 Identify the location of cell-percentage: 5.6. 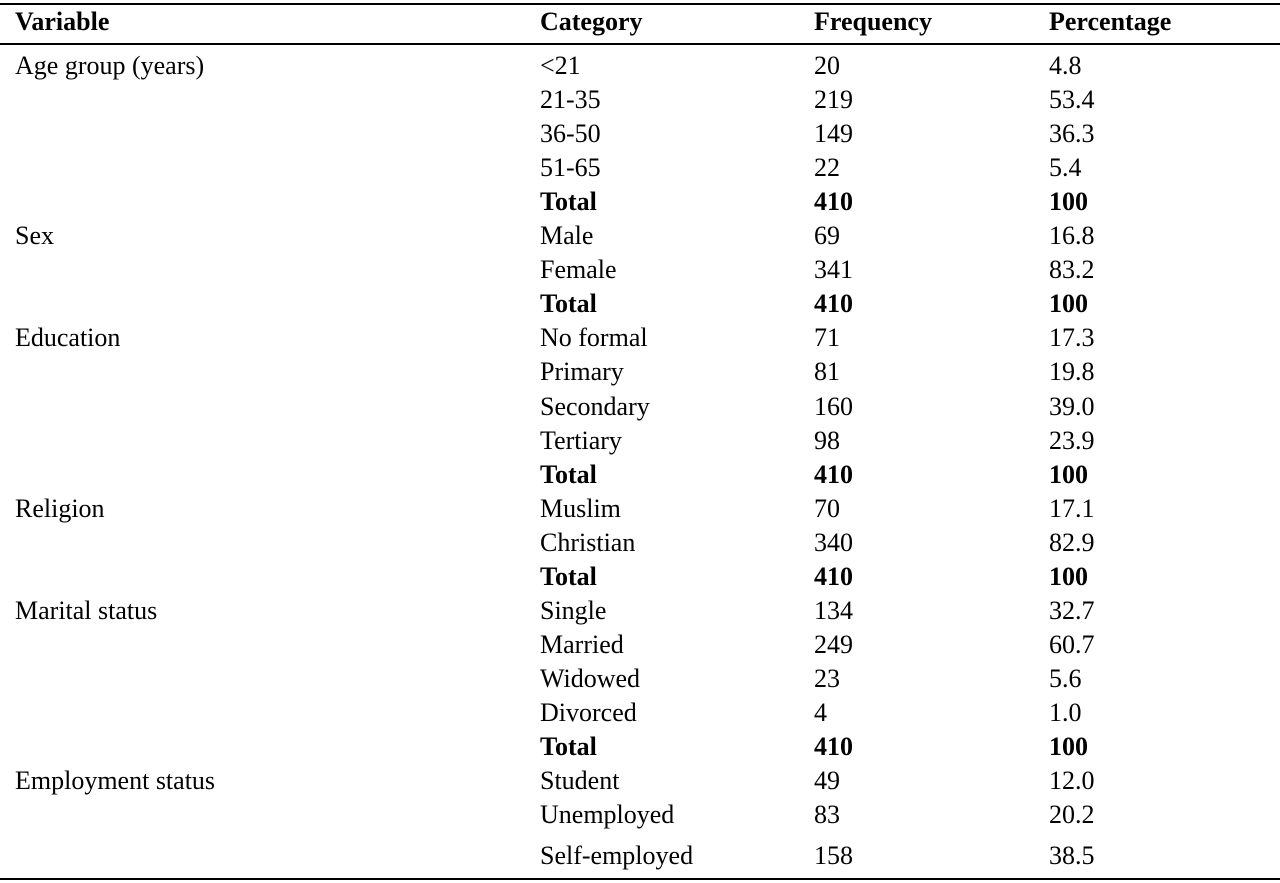
(1065, 678).